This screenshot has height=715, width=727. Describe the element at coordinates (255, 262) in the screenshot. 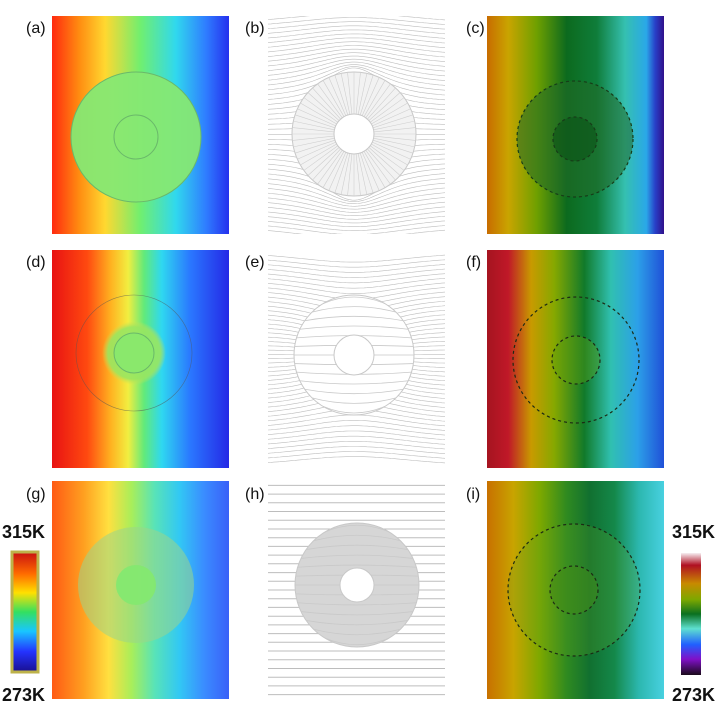

I see `panel-label-e: (e)` at that location.